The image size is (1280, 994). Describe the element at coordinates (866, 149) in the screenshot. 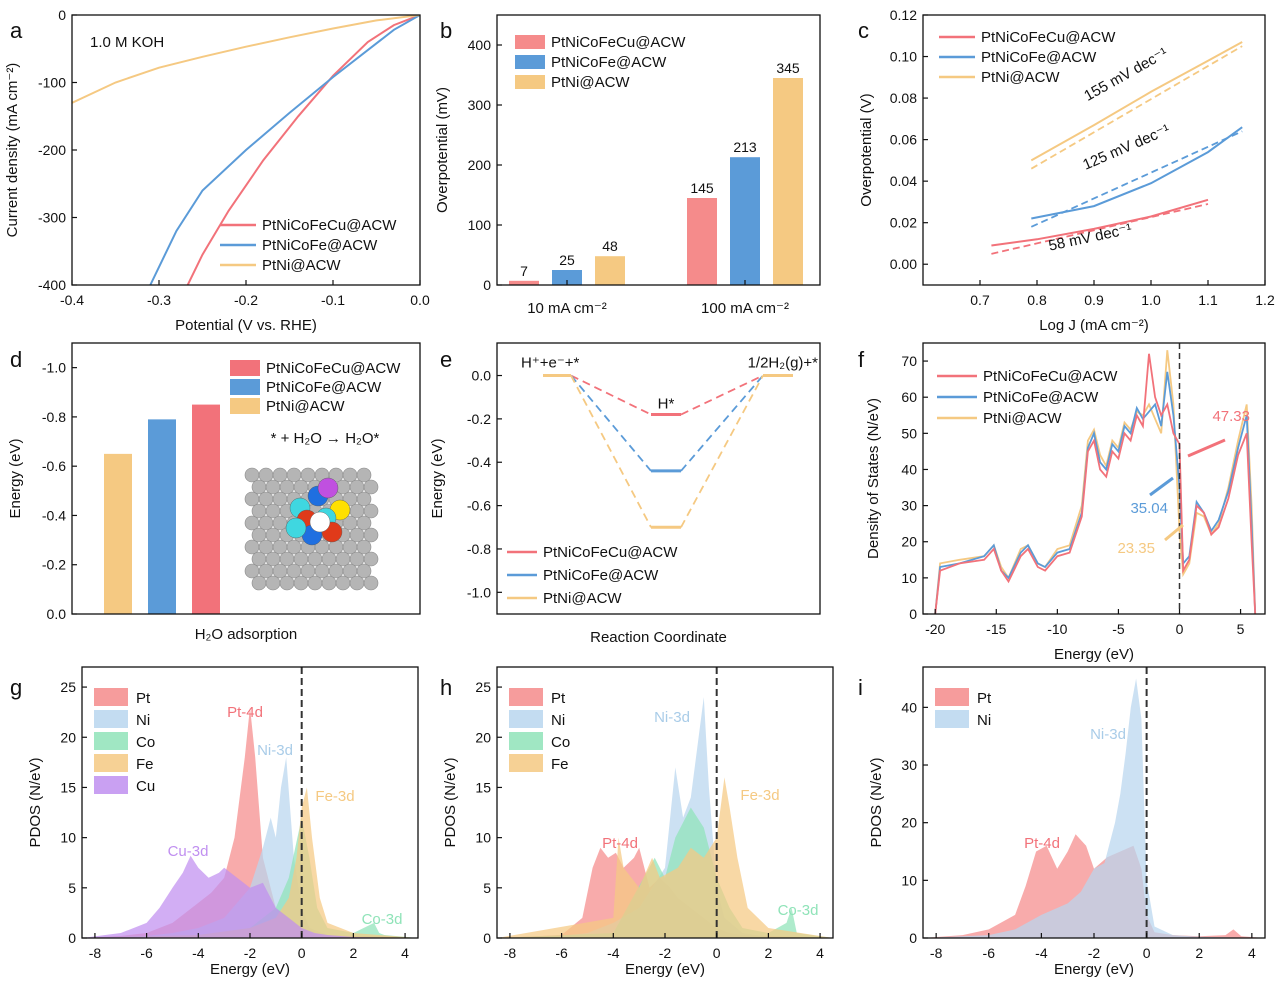

I see `y-axis-label: Overpotential (V)` at that location.